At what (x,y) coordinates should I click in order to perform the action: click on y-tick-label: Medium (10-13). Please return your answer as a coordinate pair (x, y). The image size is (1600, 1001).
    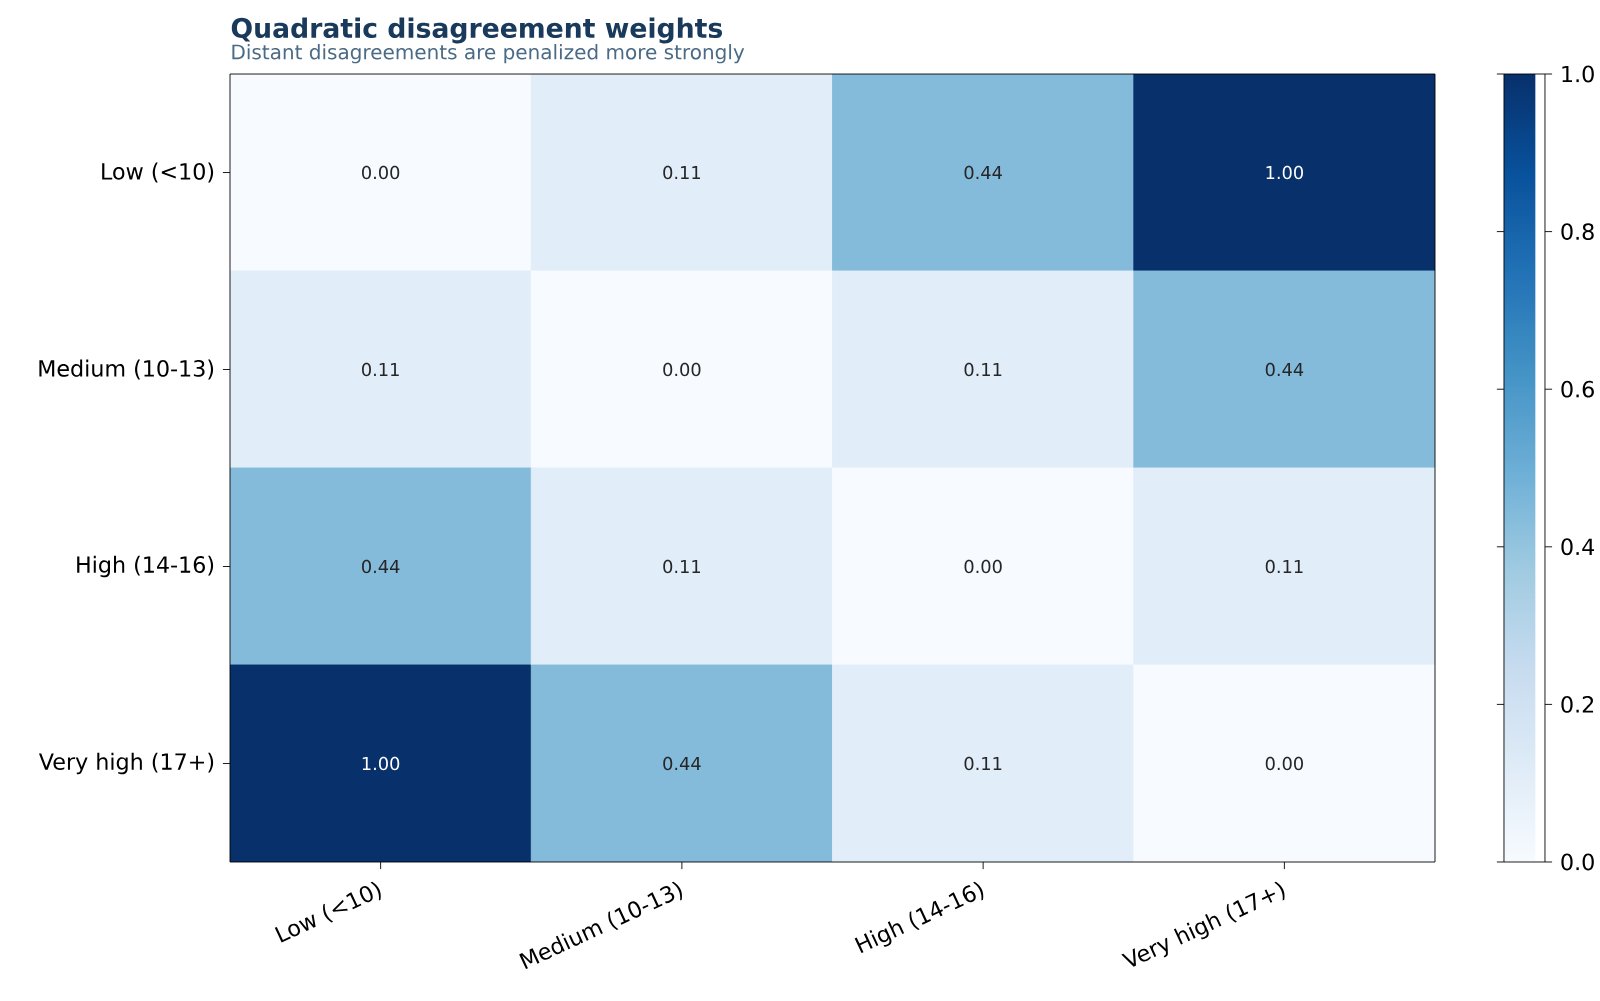
    Looking at the image, I should click on (126, 369).